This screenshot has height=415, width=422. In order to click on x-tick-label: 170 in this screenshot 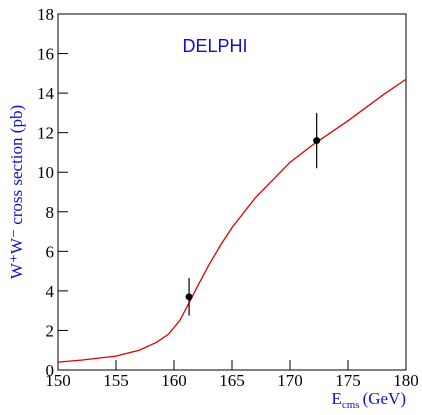, I will do `click(290, 380)`.